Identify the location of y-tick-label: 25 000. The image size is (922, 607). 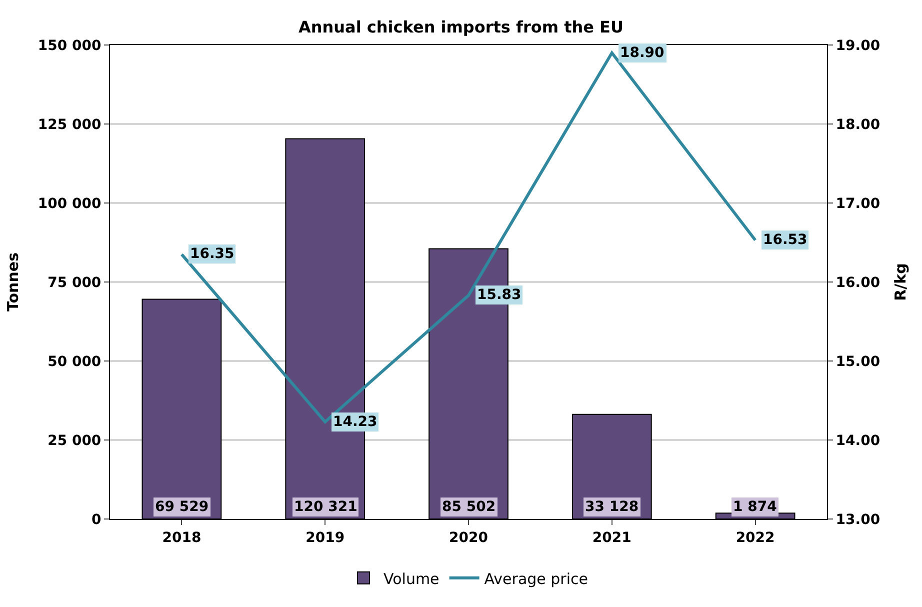
(75, 440).